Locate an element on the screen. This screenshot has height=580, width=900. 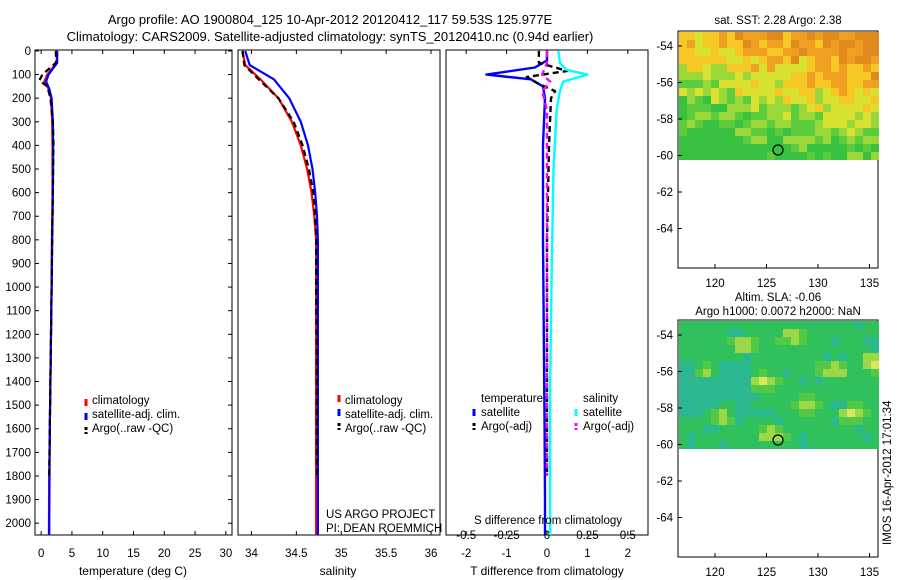
depth-tick-label: 1600 is located at coordinates (18, 430).